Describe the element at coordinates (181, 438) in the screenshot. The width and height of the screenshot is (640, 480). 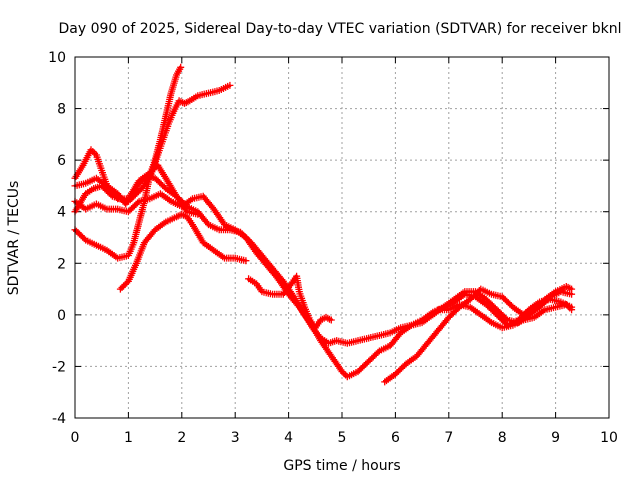
I see `x-tick-label: 2` at that location.